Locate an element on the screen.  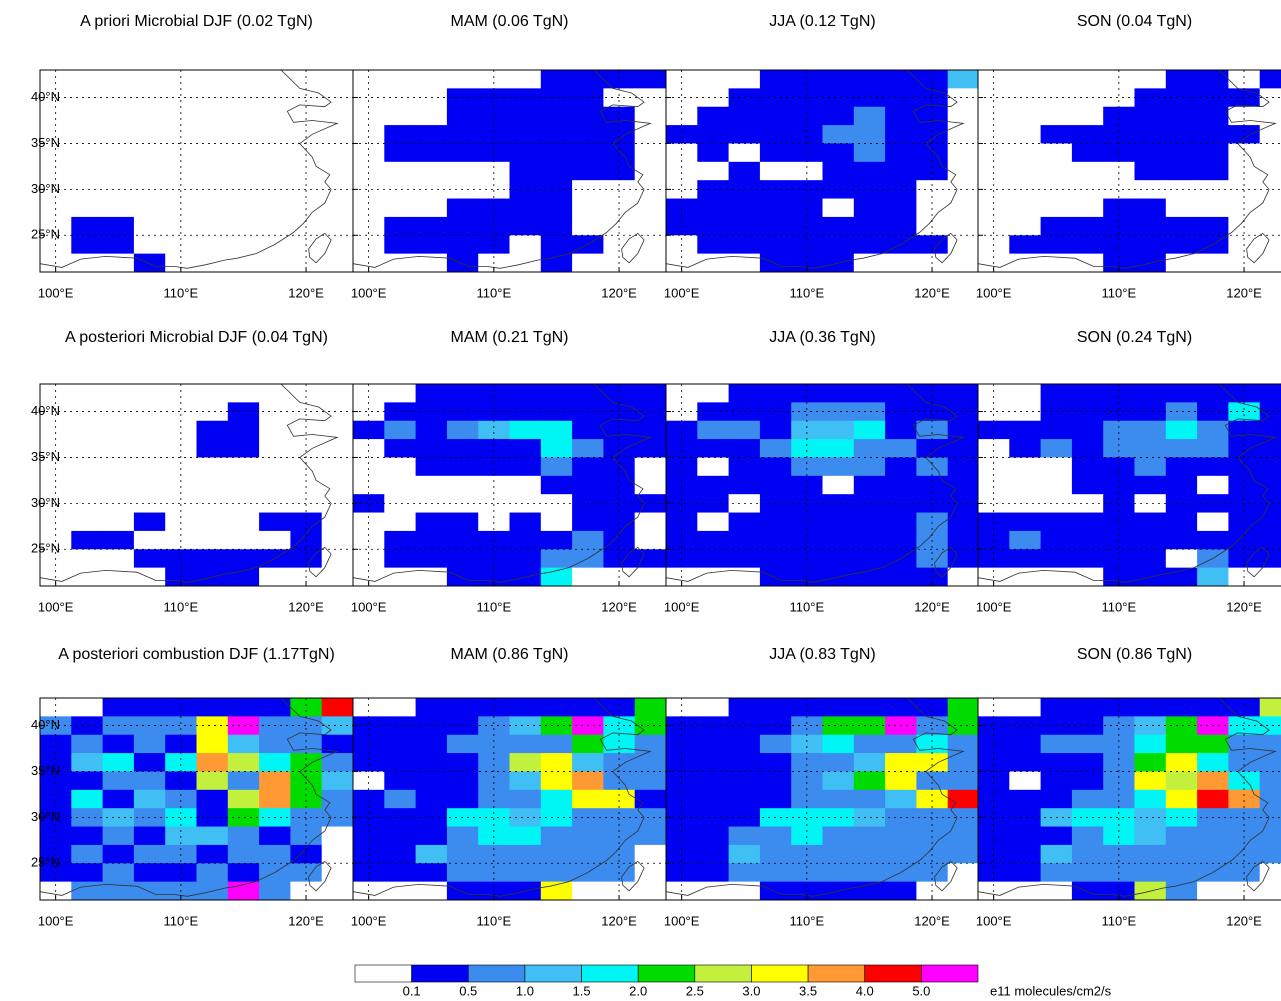
colorbar-label: 1.5 is located at coordinates (582, 990).